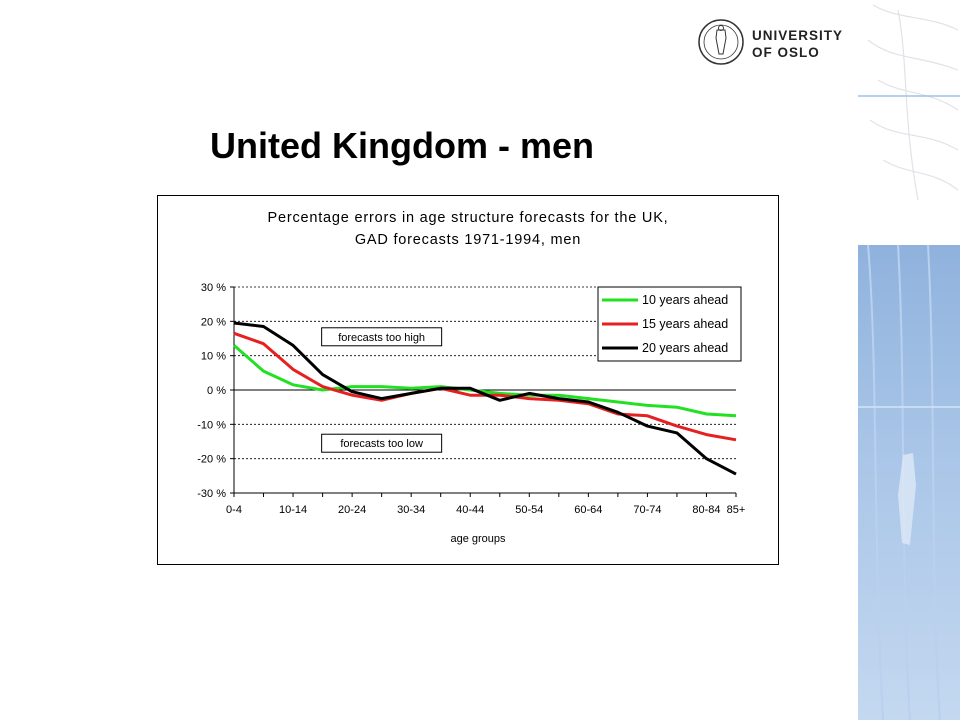 Image resolution: width=960 pixels, height=720 pixels. I want to click on y-tick-label: -30 %, so click(211, 494).